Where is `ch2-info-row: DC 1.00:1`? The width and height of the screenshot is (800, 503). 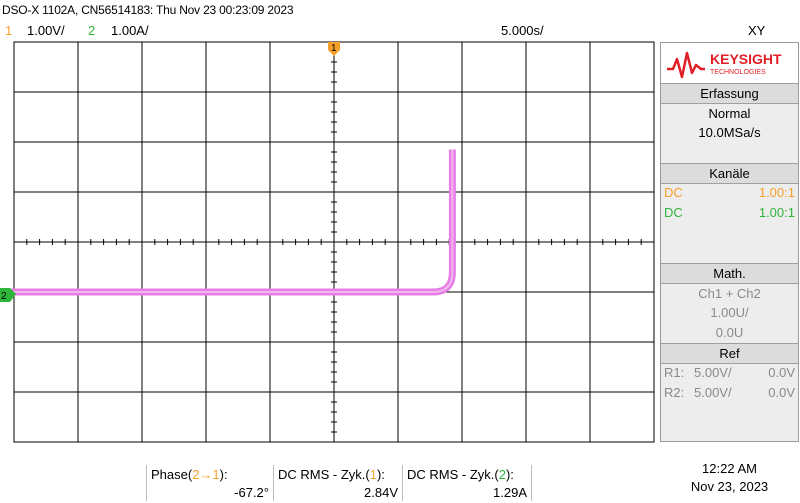 ch2-info-row: DC 1.00:1 is located at coordinates (729, 214).